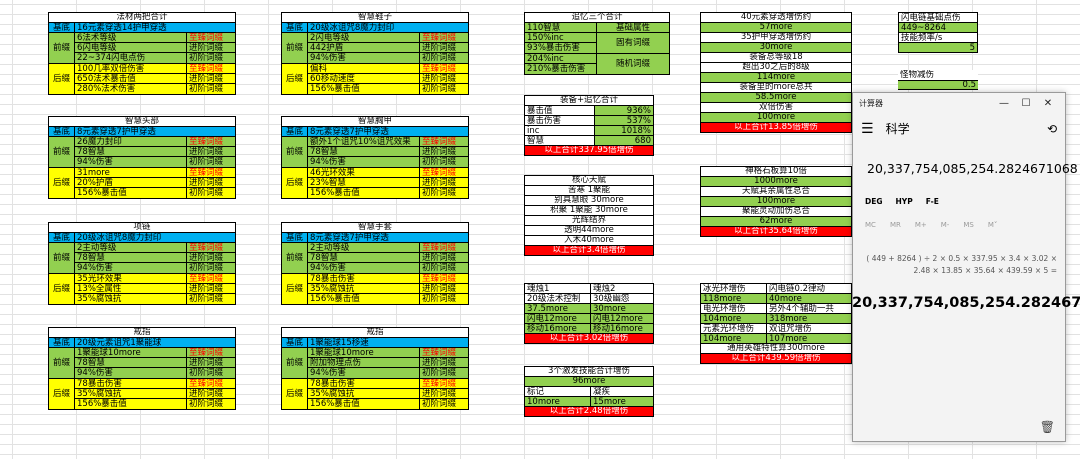 This screenshot has width=1080, height=459. Describe the element at coordinates (776, 38) in the screenshot. I see `pen-label: 35护甲穿透增伤约` at that location.